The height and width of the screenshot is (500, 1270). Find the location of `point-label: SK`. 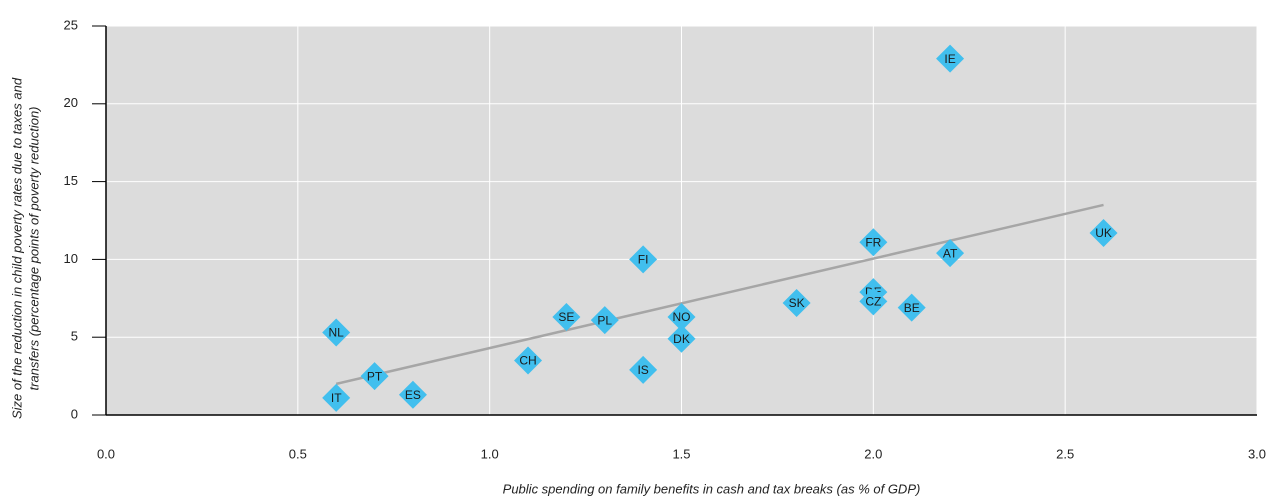

point-label: SK is located at coordinates (797, 303).